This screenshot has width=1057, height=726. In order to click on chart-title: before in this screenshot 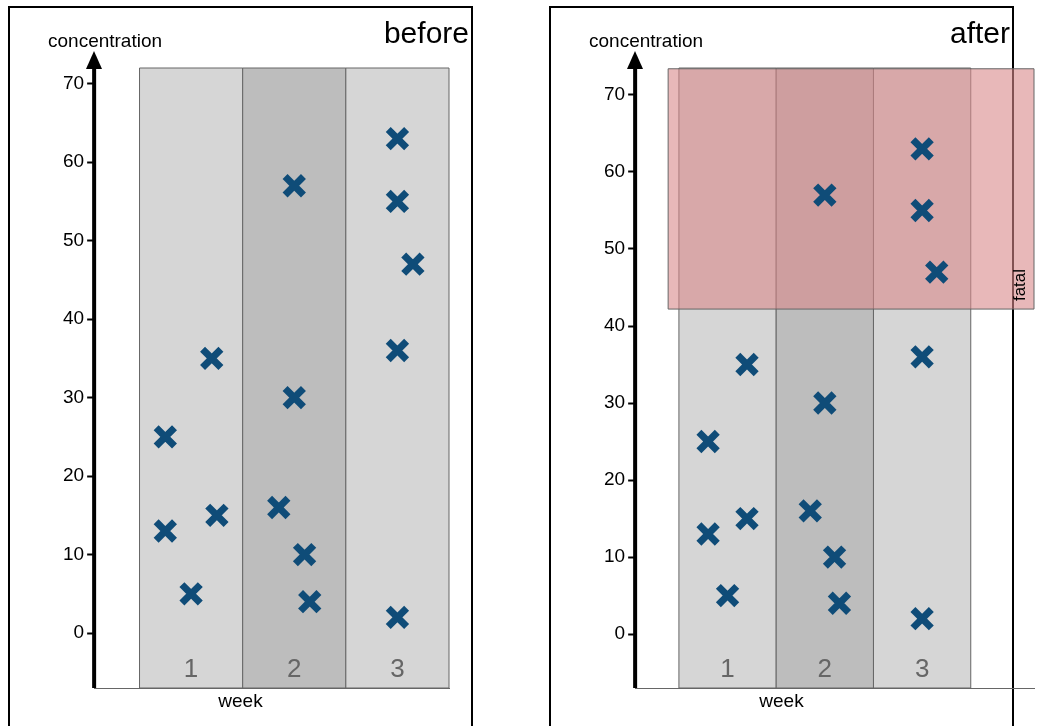, I will do `click(426, 33)`.